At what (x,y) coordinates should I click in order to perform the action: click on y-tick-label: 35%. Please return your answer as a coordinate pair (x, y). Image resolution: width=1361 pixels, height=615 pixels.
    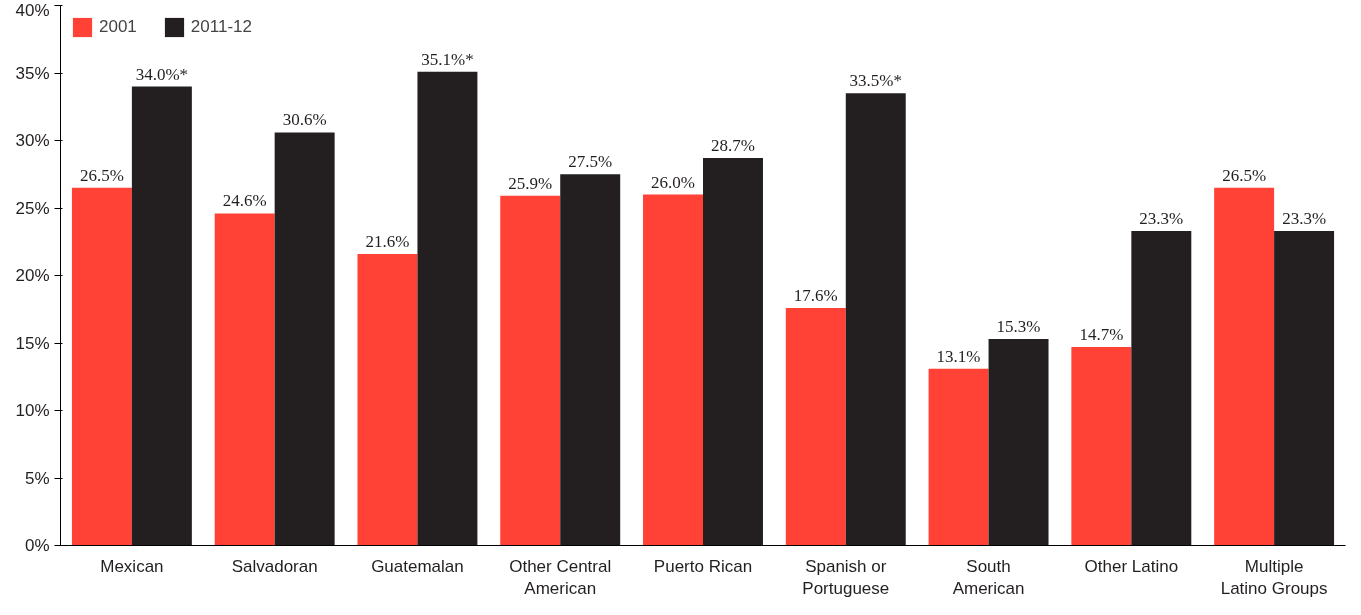
    Looking at the image, I should click on (32, 73).